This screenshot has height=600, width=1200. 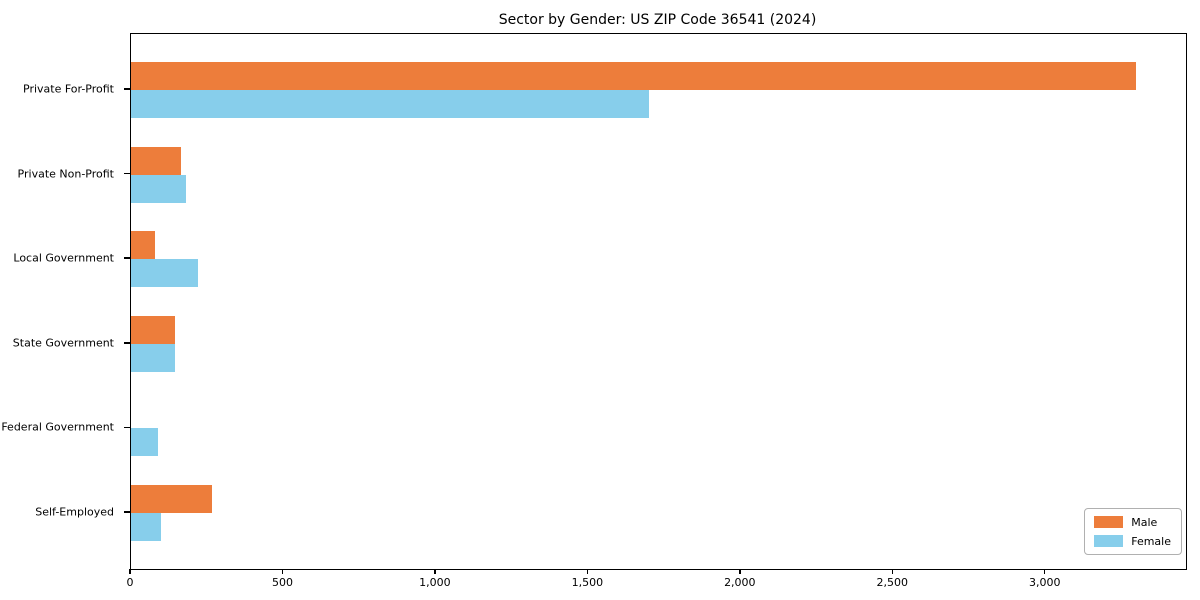 What do you see at coordinates (130, 582) in the screenshot?
I see `x-tick-label: 0` at bounding box center [130, 582].